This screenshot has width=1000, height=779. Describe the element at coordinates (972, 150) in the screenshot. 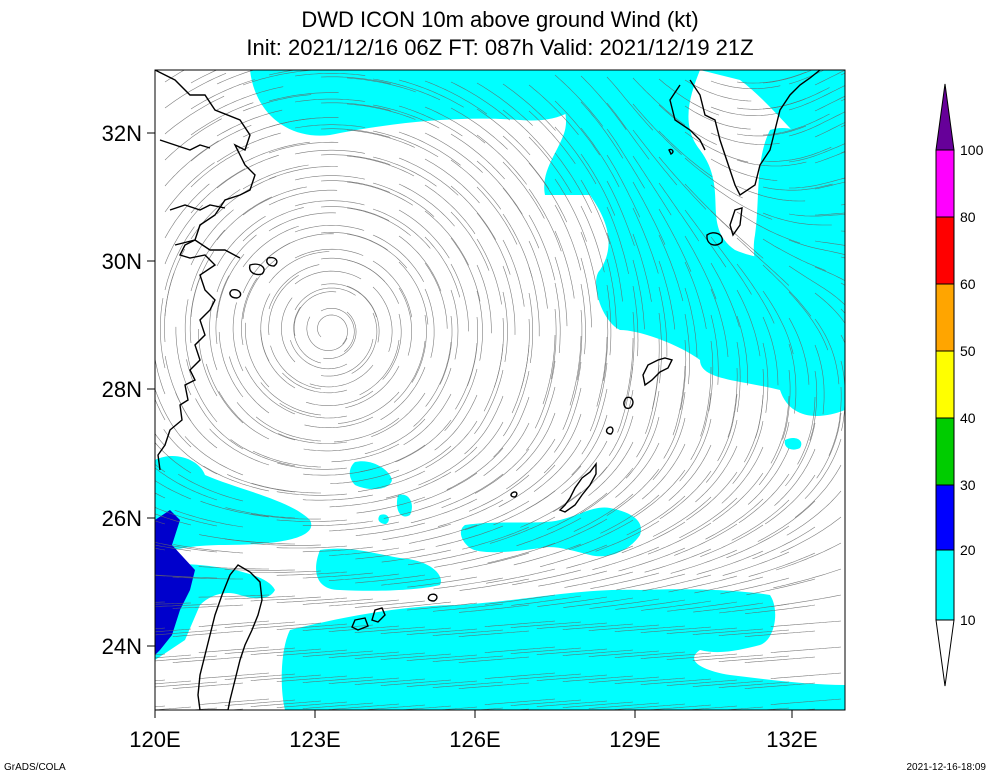

I see `colorbar-label: 100` at that location.